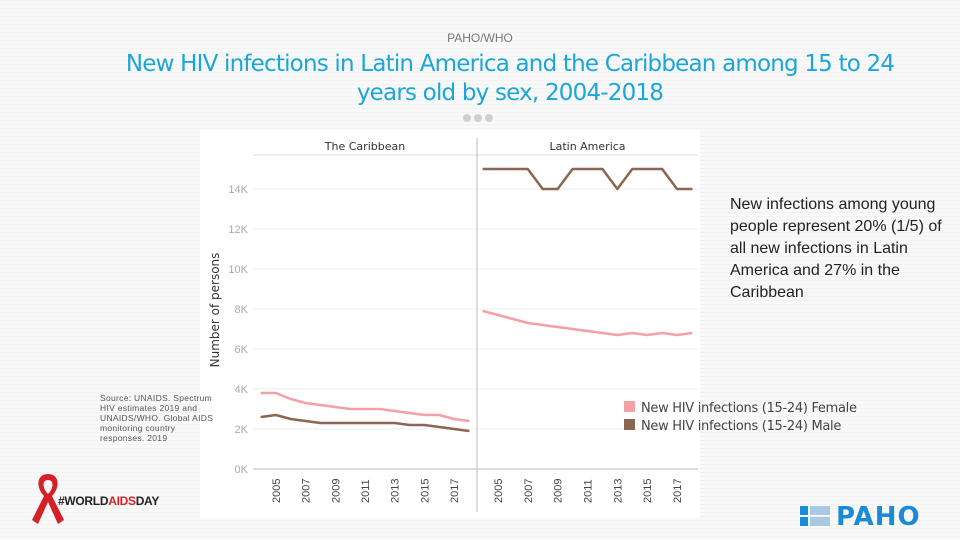  I want to click on series-line-female, so click(365, 407).